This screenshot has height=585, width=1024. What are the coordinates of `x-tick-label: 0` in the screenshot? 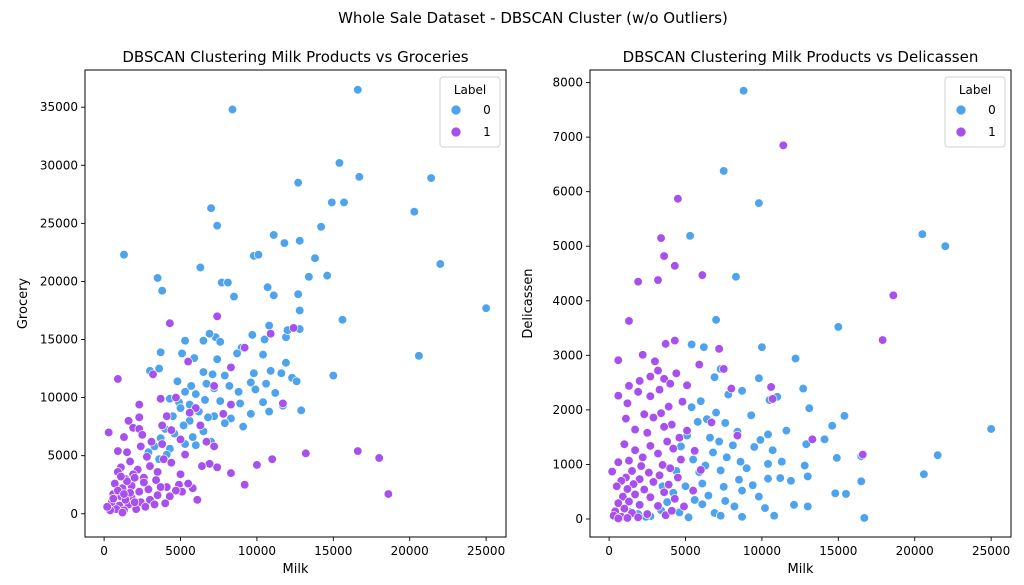 It's located at (104, 551).